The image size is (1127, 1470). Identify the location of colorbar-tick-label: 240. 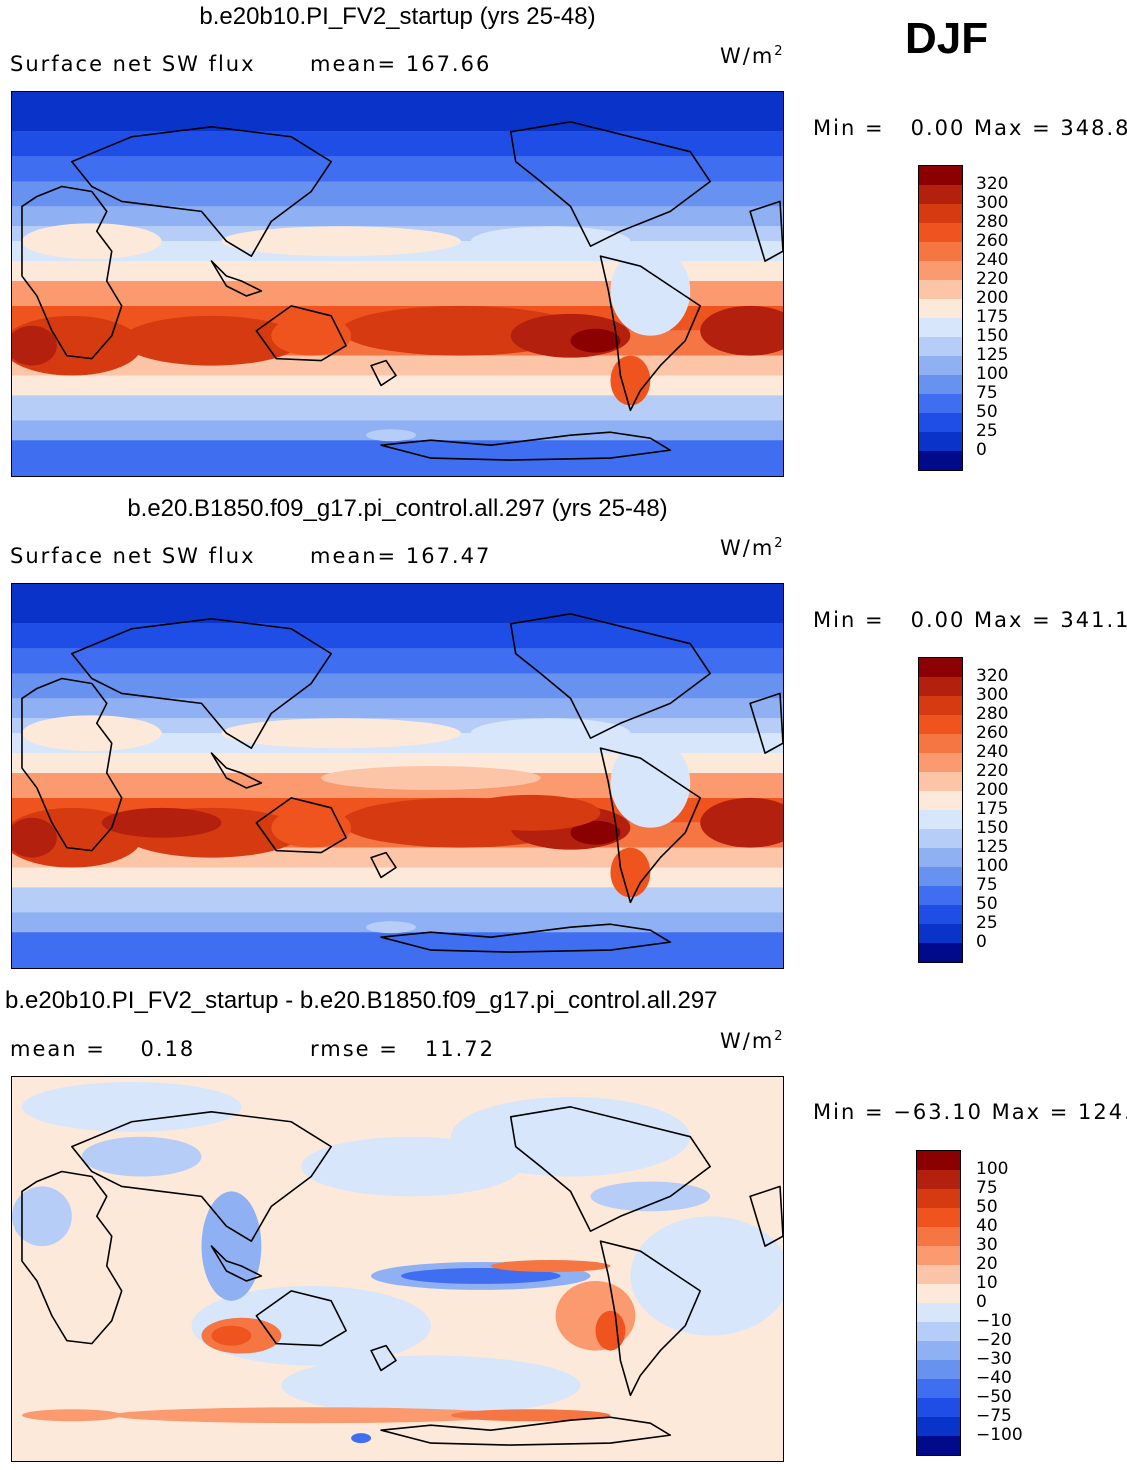
(992, 260).